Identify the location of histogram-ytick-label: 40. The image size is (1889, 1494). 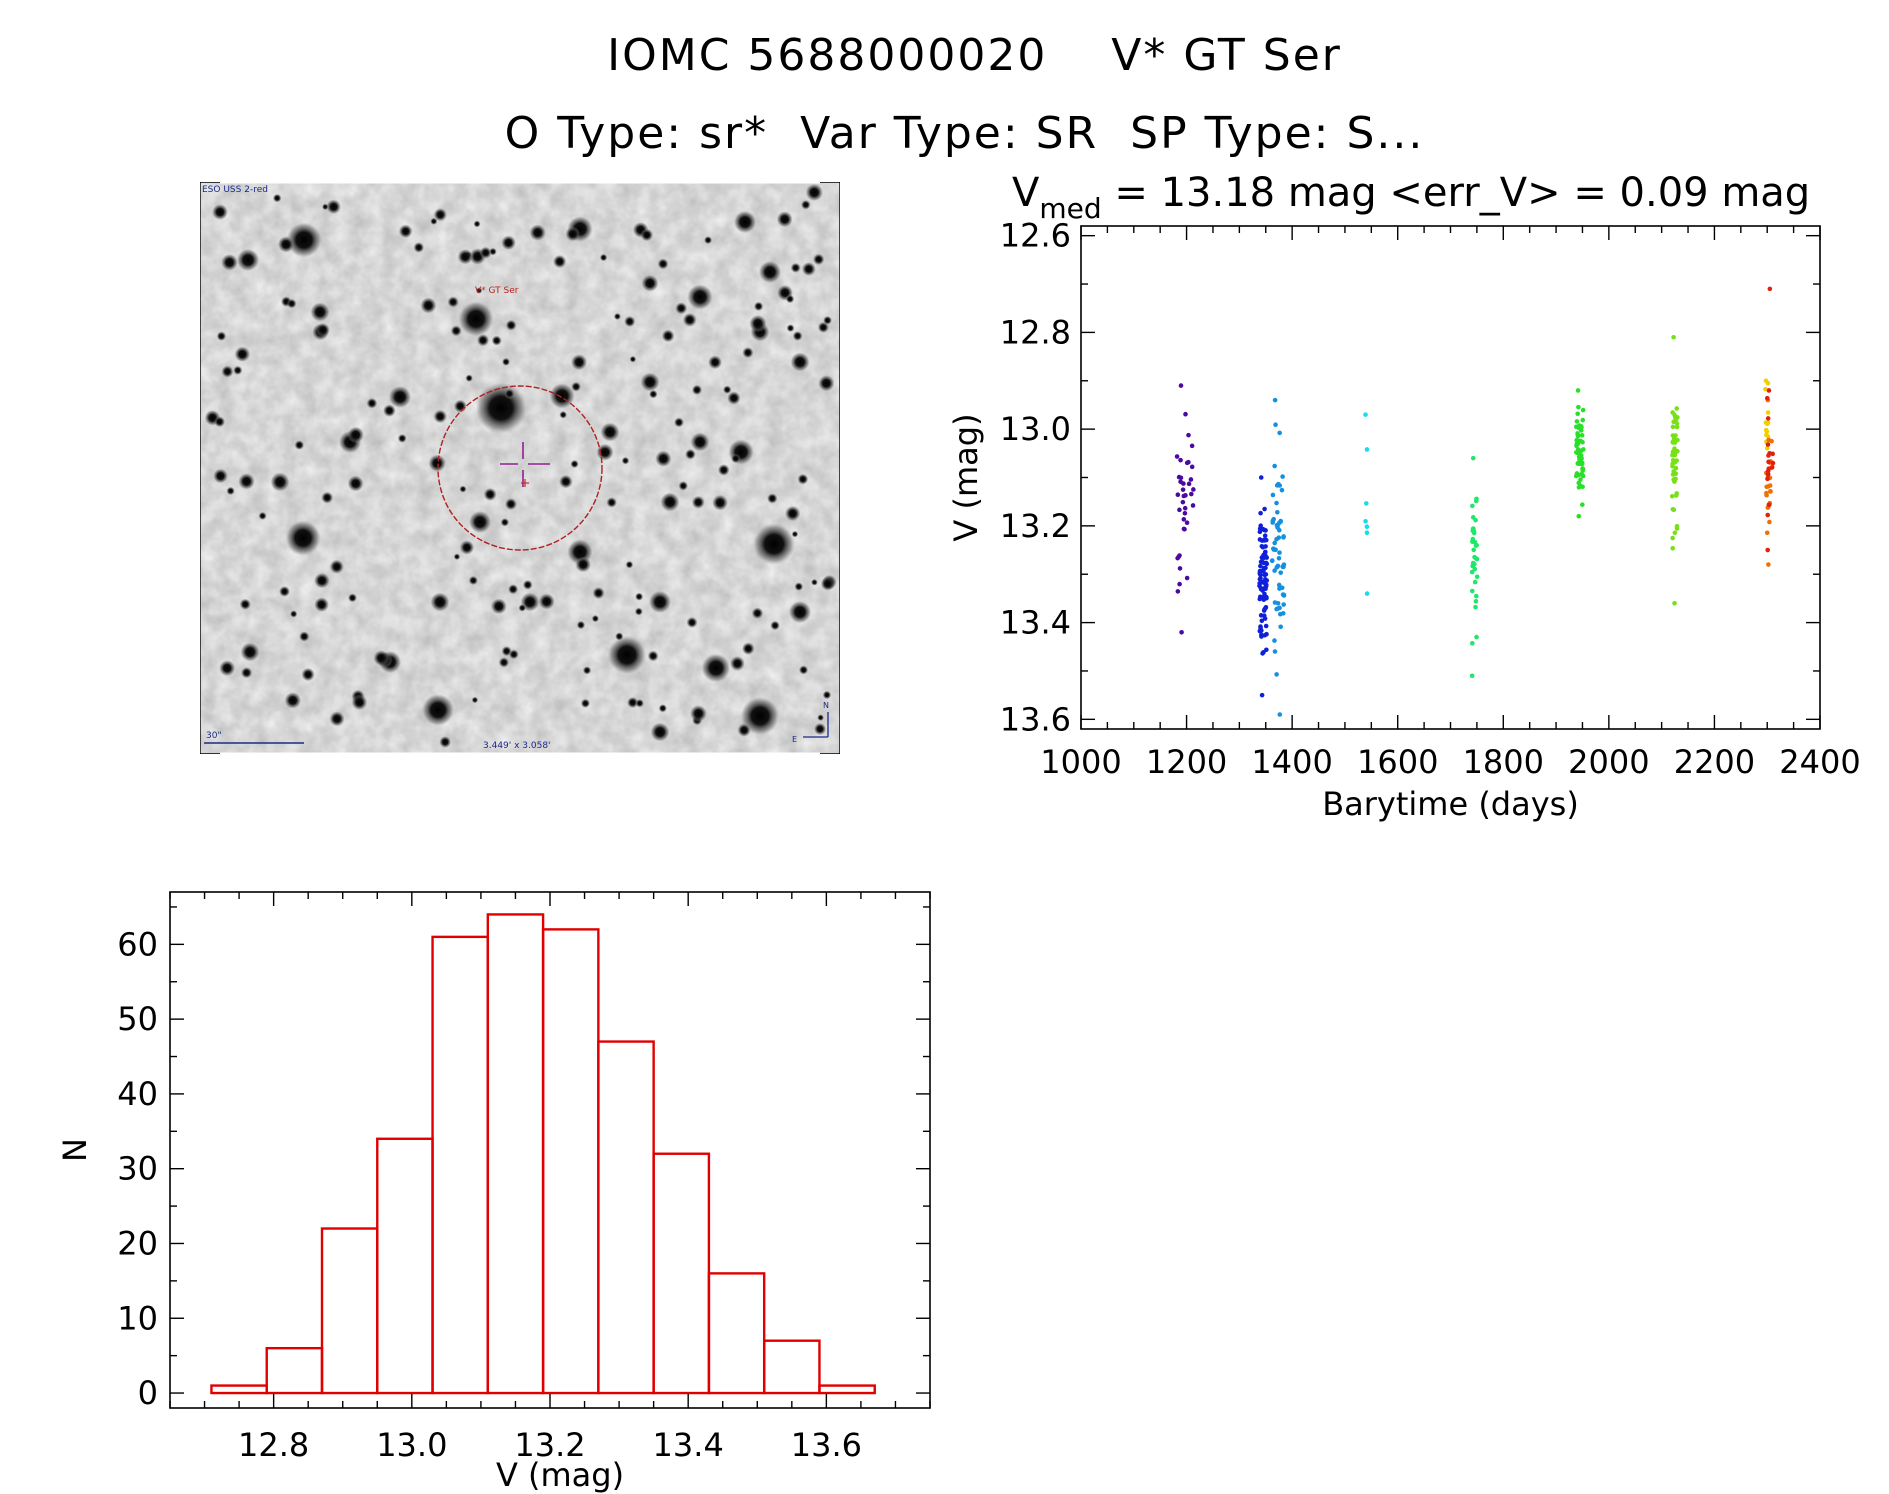
(137, 1094).